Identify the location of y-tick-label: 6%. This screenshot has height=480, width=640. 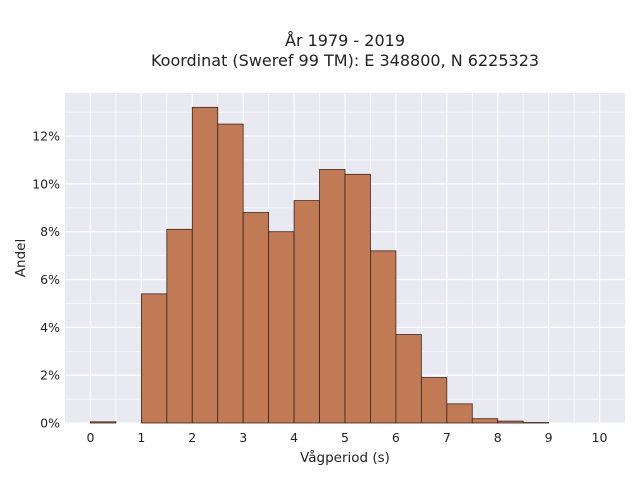
(50, 279).